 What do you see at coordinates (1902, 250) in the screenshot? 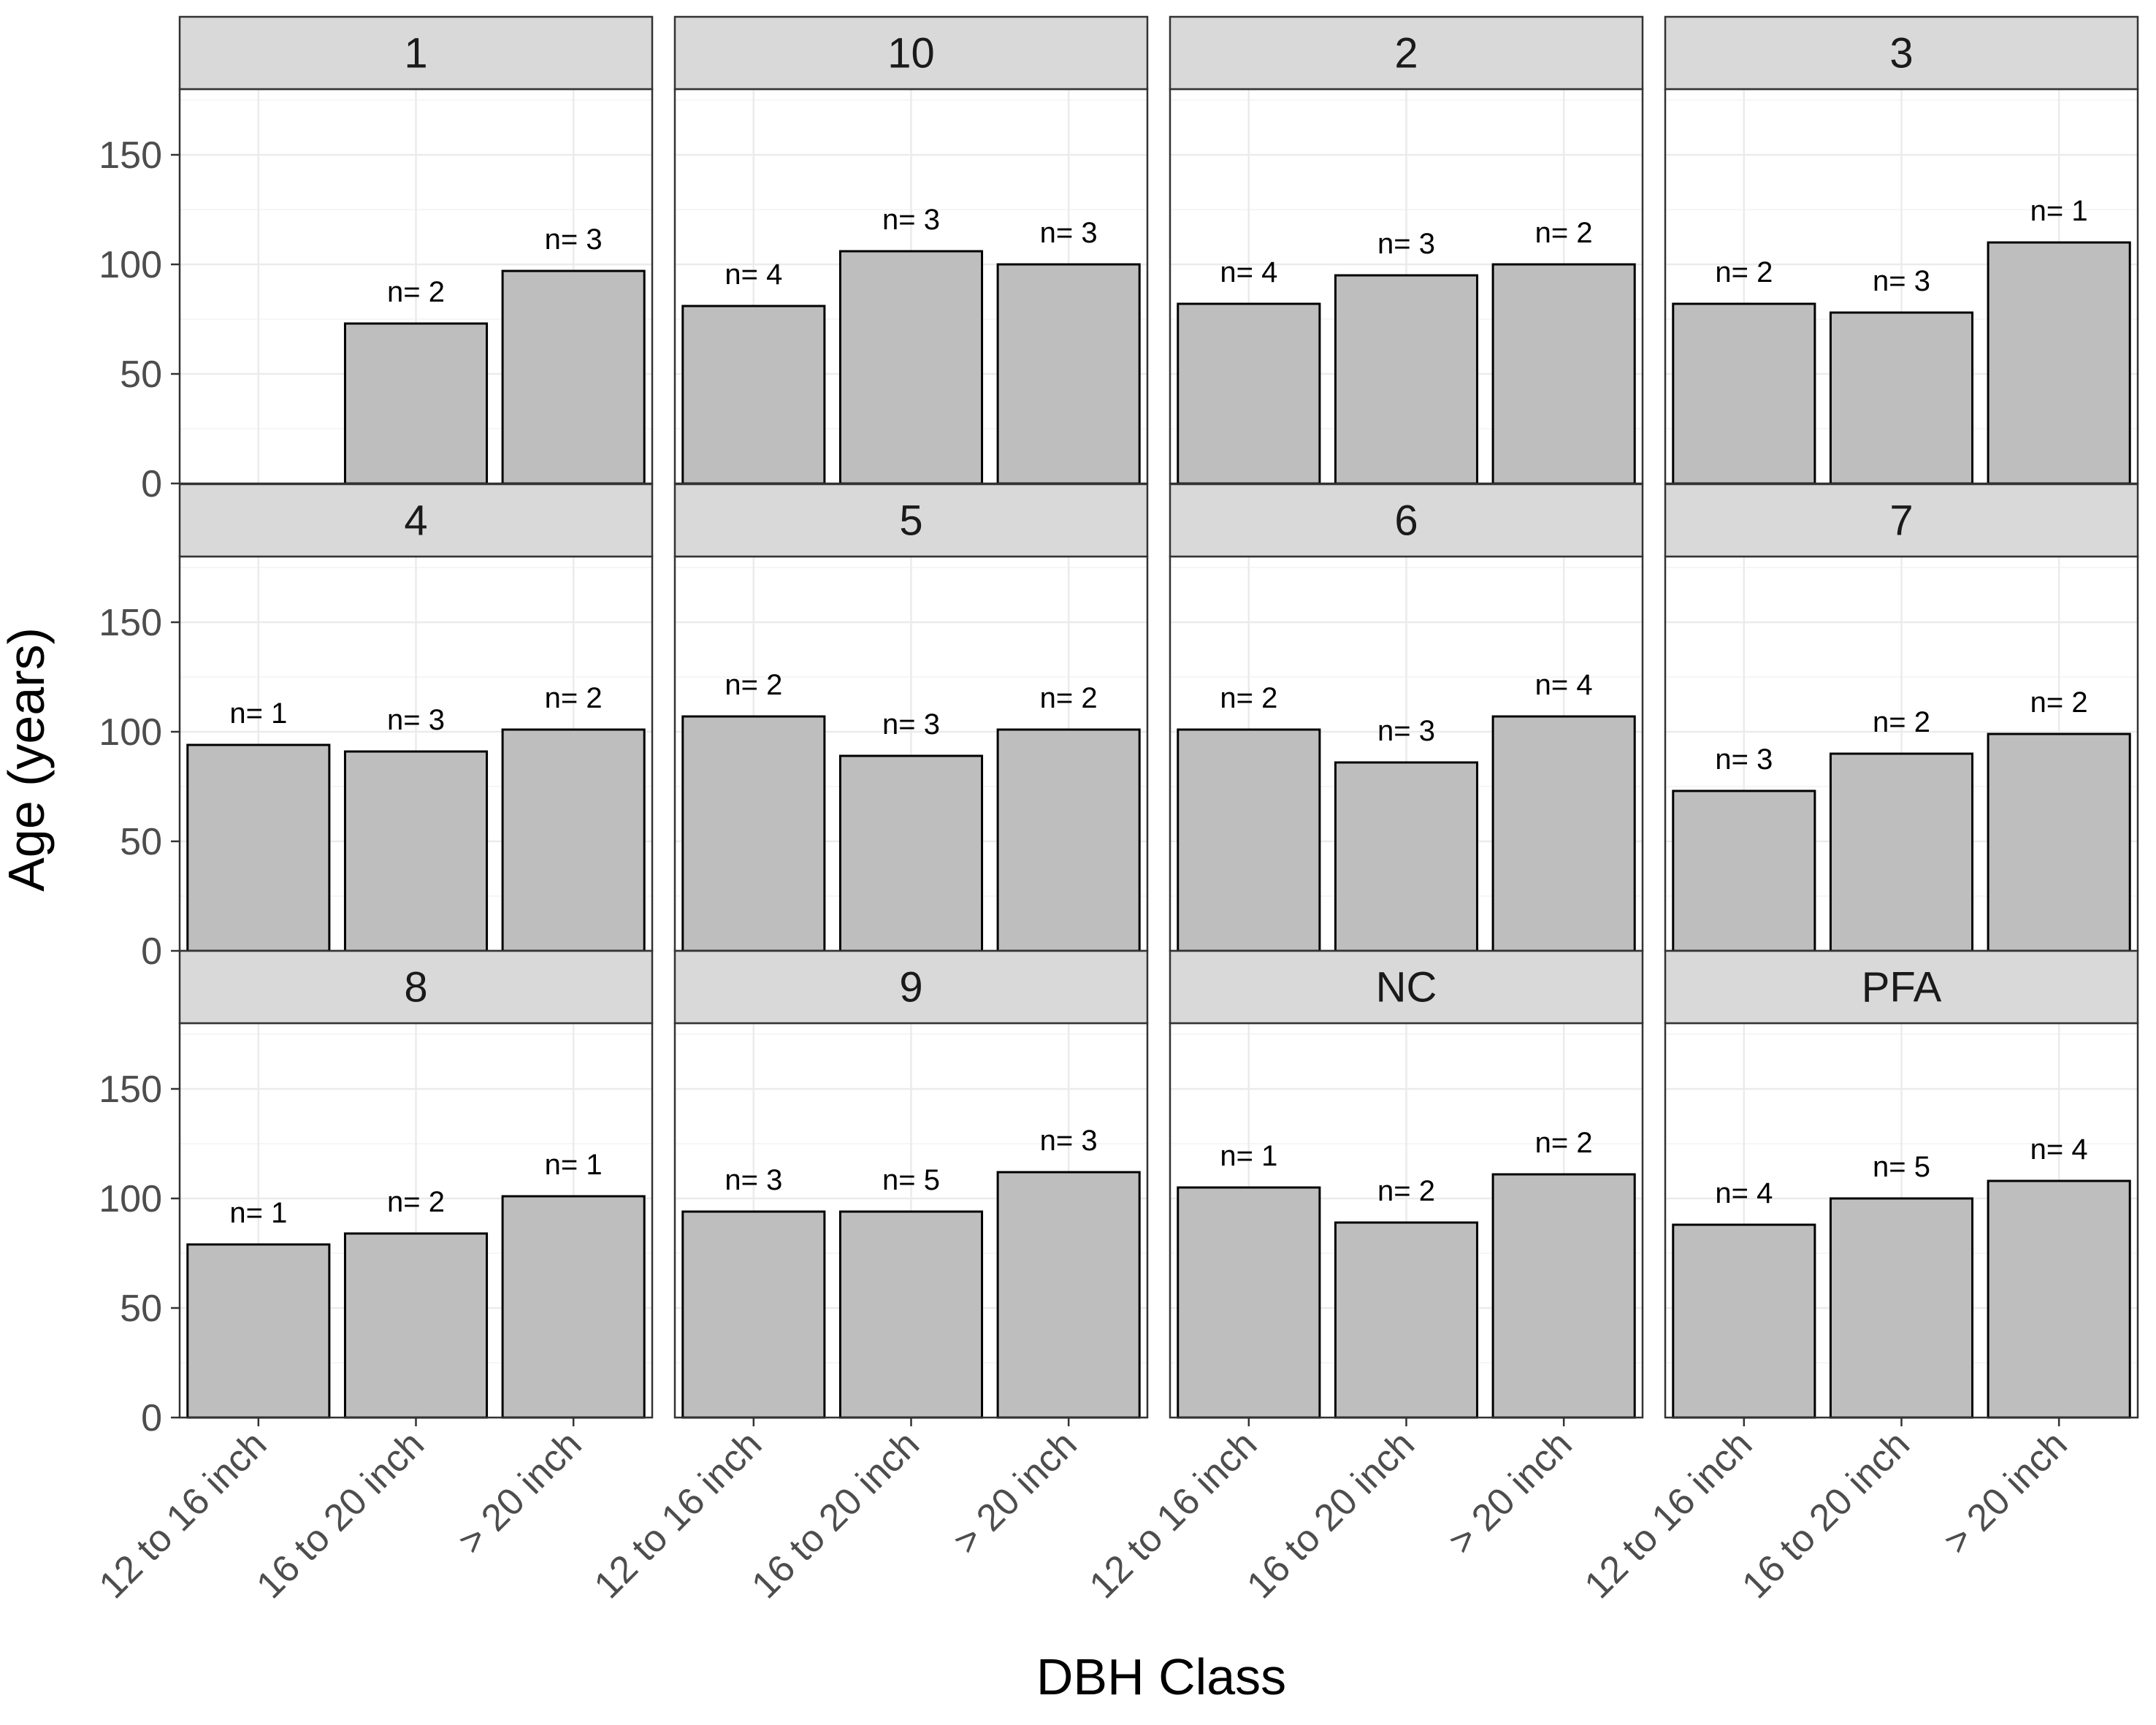
I see `facet-panel: n= 2 n= 3 n= 1 3` at bounding box center [1902, 250].